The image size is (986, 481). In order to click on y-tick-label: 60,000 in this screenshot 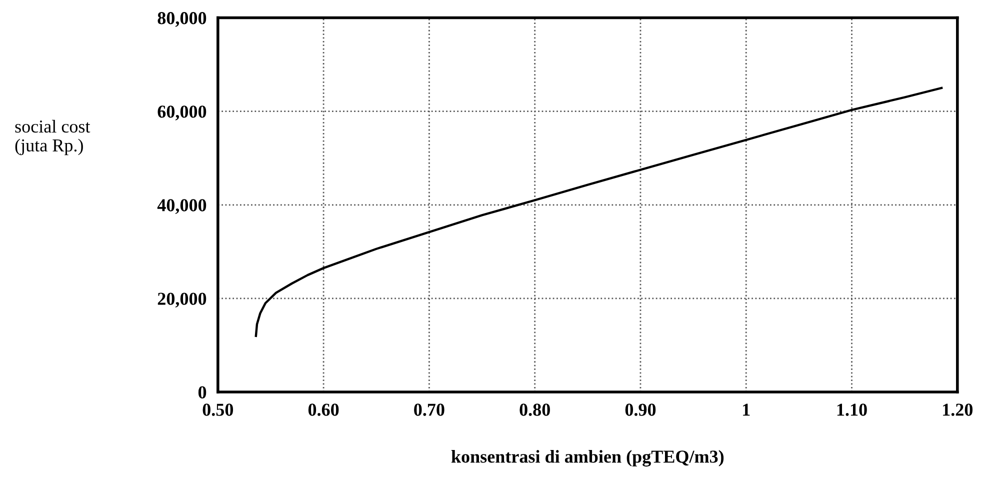, I will do `click(182, 113)`.